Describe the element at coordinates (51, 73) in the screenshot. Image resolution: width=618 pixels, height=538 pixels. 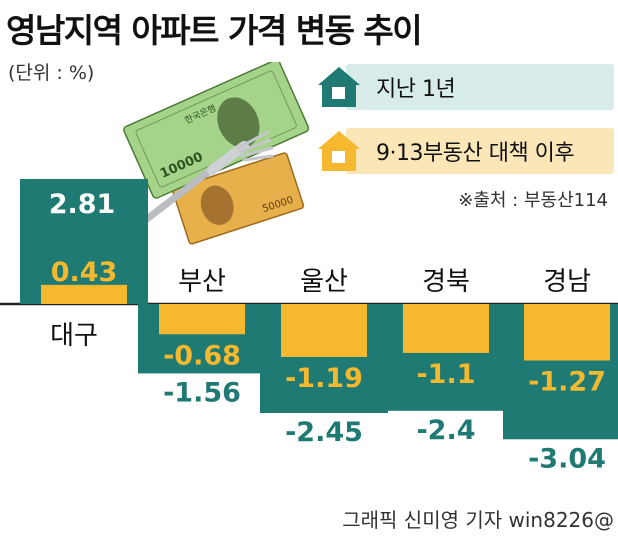
I see `unit-label: (단위 : %)` at that location.